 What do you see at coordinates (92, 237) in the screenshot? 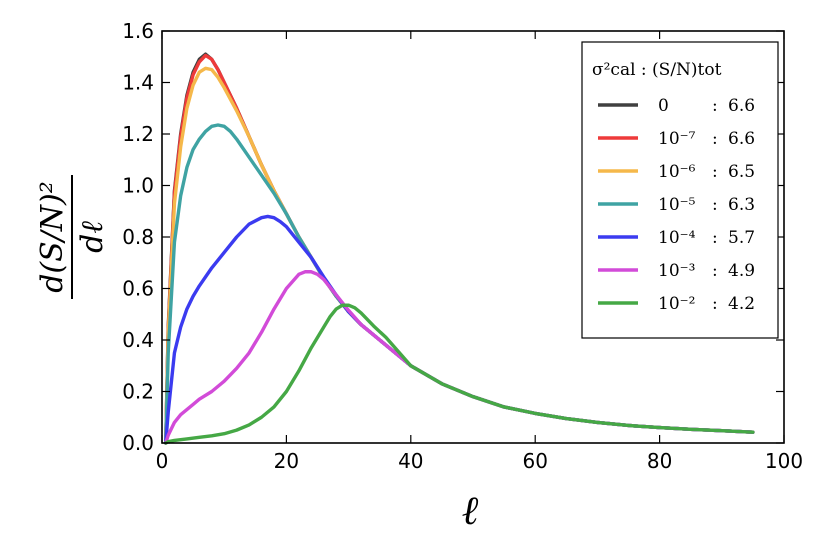
I see `y-axis-title-denominator: dℓ` at bounding box center [92, 237].